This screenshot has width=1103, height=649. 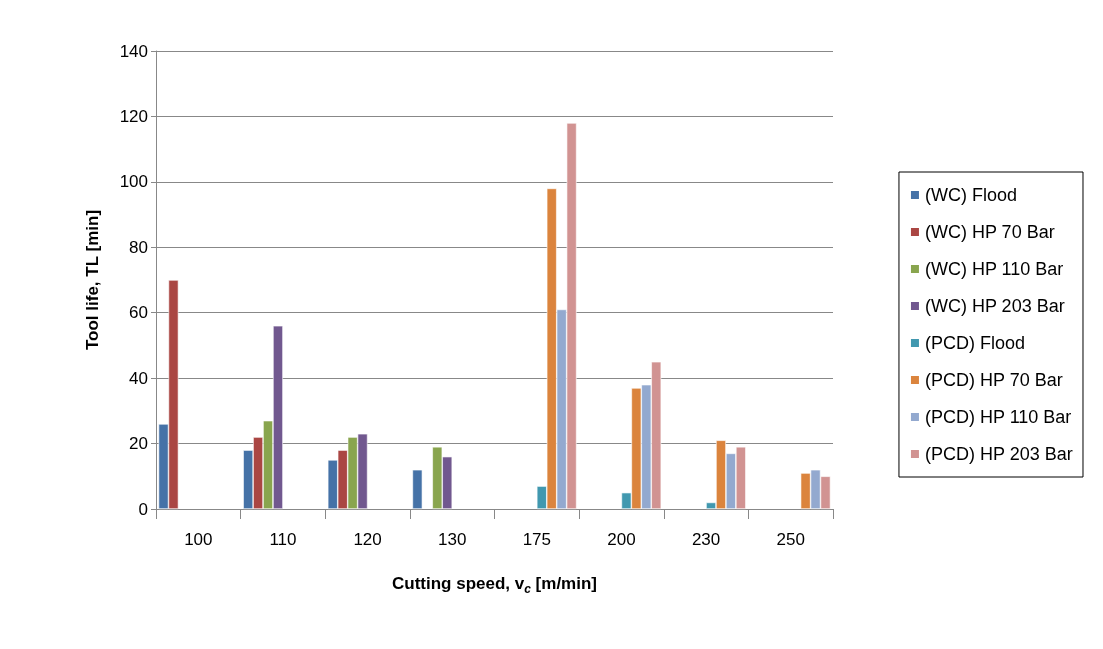 What do you see at coordinates (974, 343) in the screenshot?
I see `legend-label: (PCD) Flood` at bounding box center [974, 343].